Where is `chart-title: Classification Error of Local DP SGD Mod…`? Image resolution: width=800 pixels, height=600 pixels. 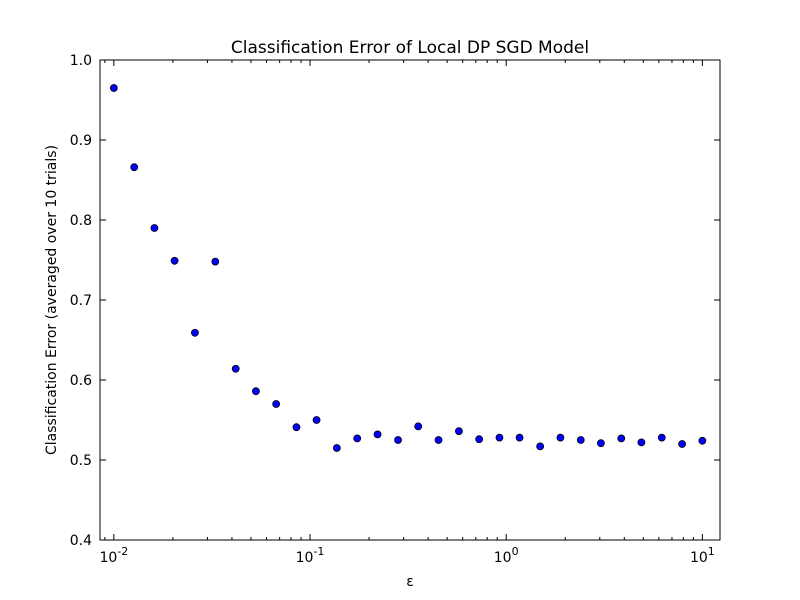
chart-title: Classification Error of Local DP SGD Mod… is located at coordinates (410, 48).